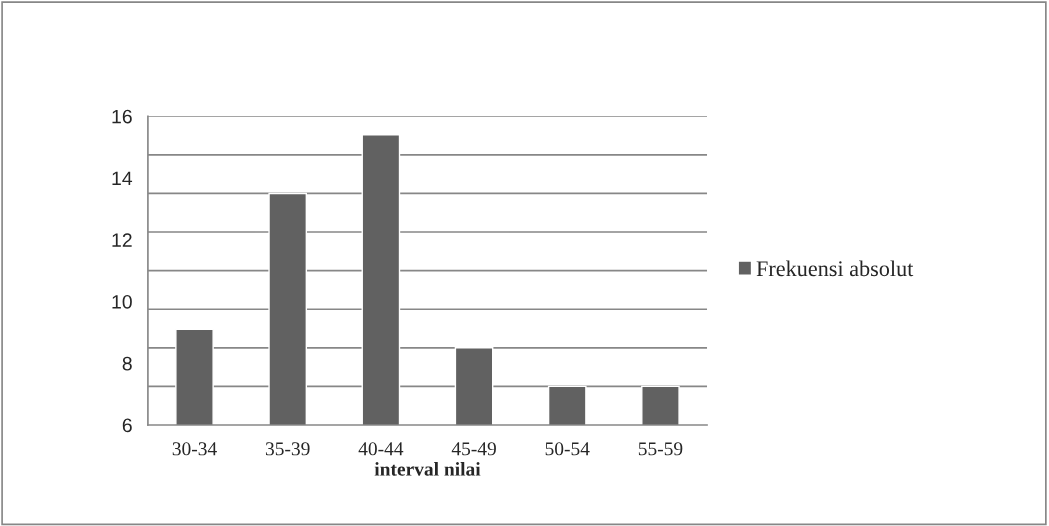 The image size is (1049, 526). I want to click on x-tick-label: 35-39, so click(287, 449).